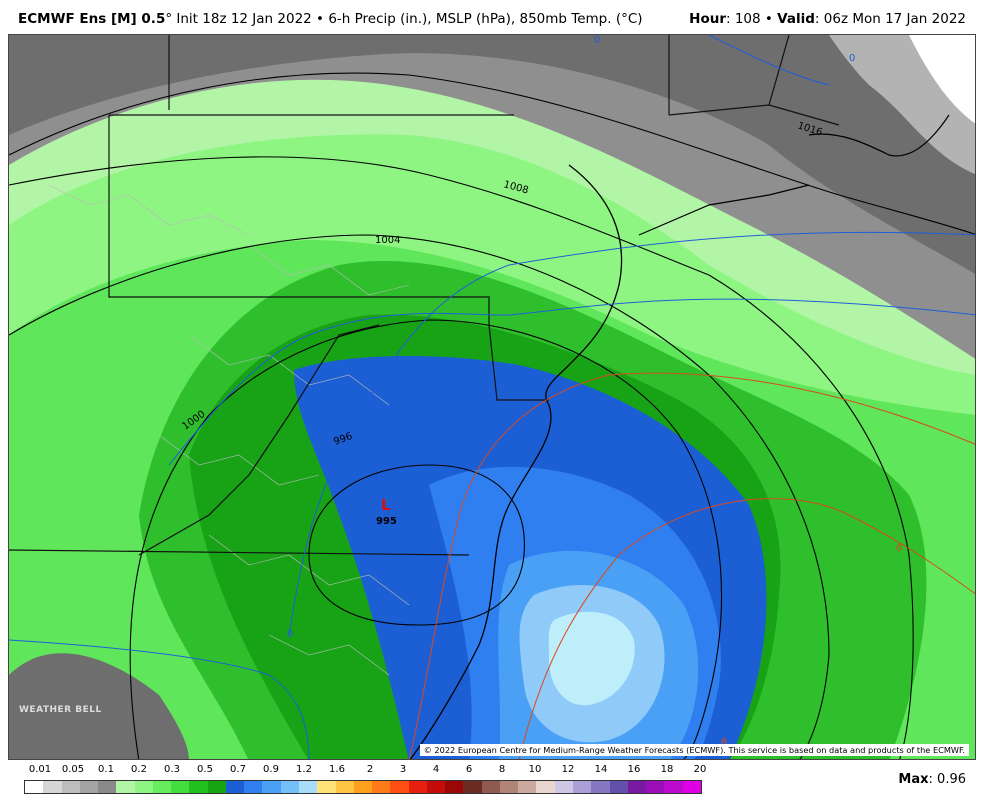 This screenshot has width=984, height=808. Describe the element at coordinates (890, 19) in the screenshot. I see `valid-value: : 06z Mon 17 Jan 2022` at that location.